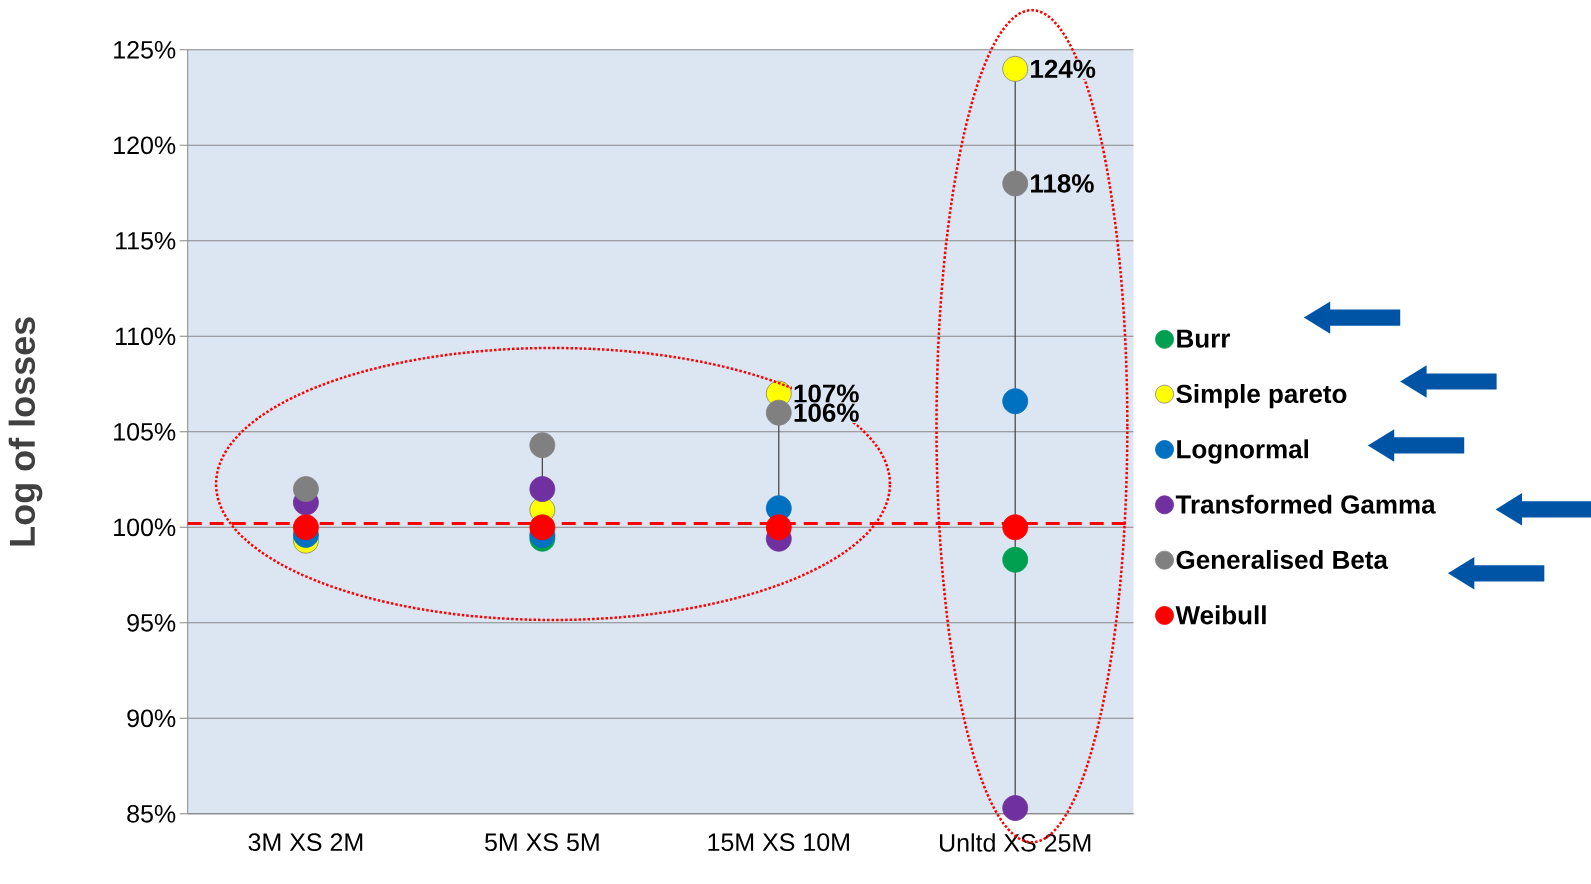 The width and height of the screenshot is (1591, 884). Describe the element at coordinates (145, 527) in the screenshot. I see `y-tick-label: 100%` at that location.